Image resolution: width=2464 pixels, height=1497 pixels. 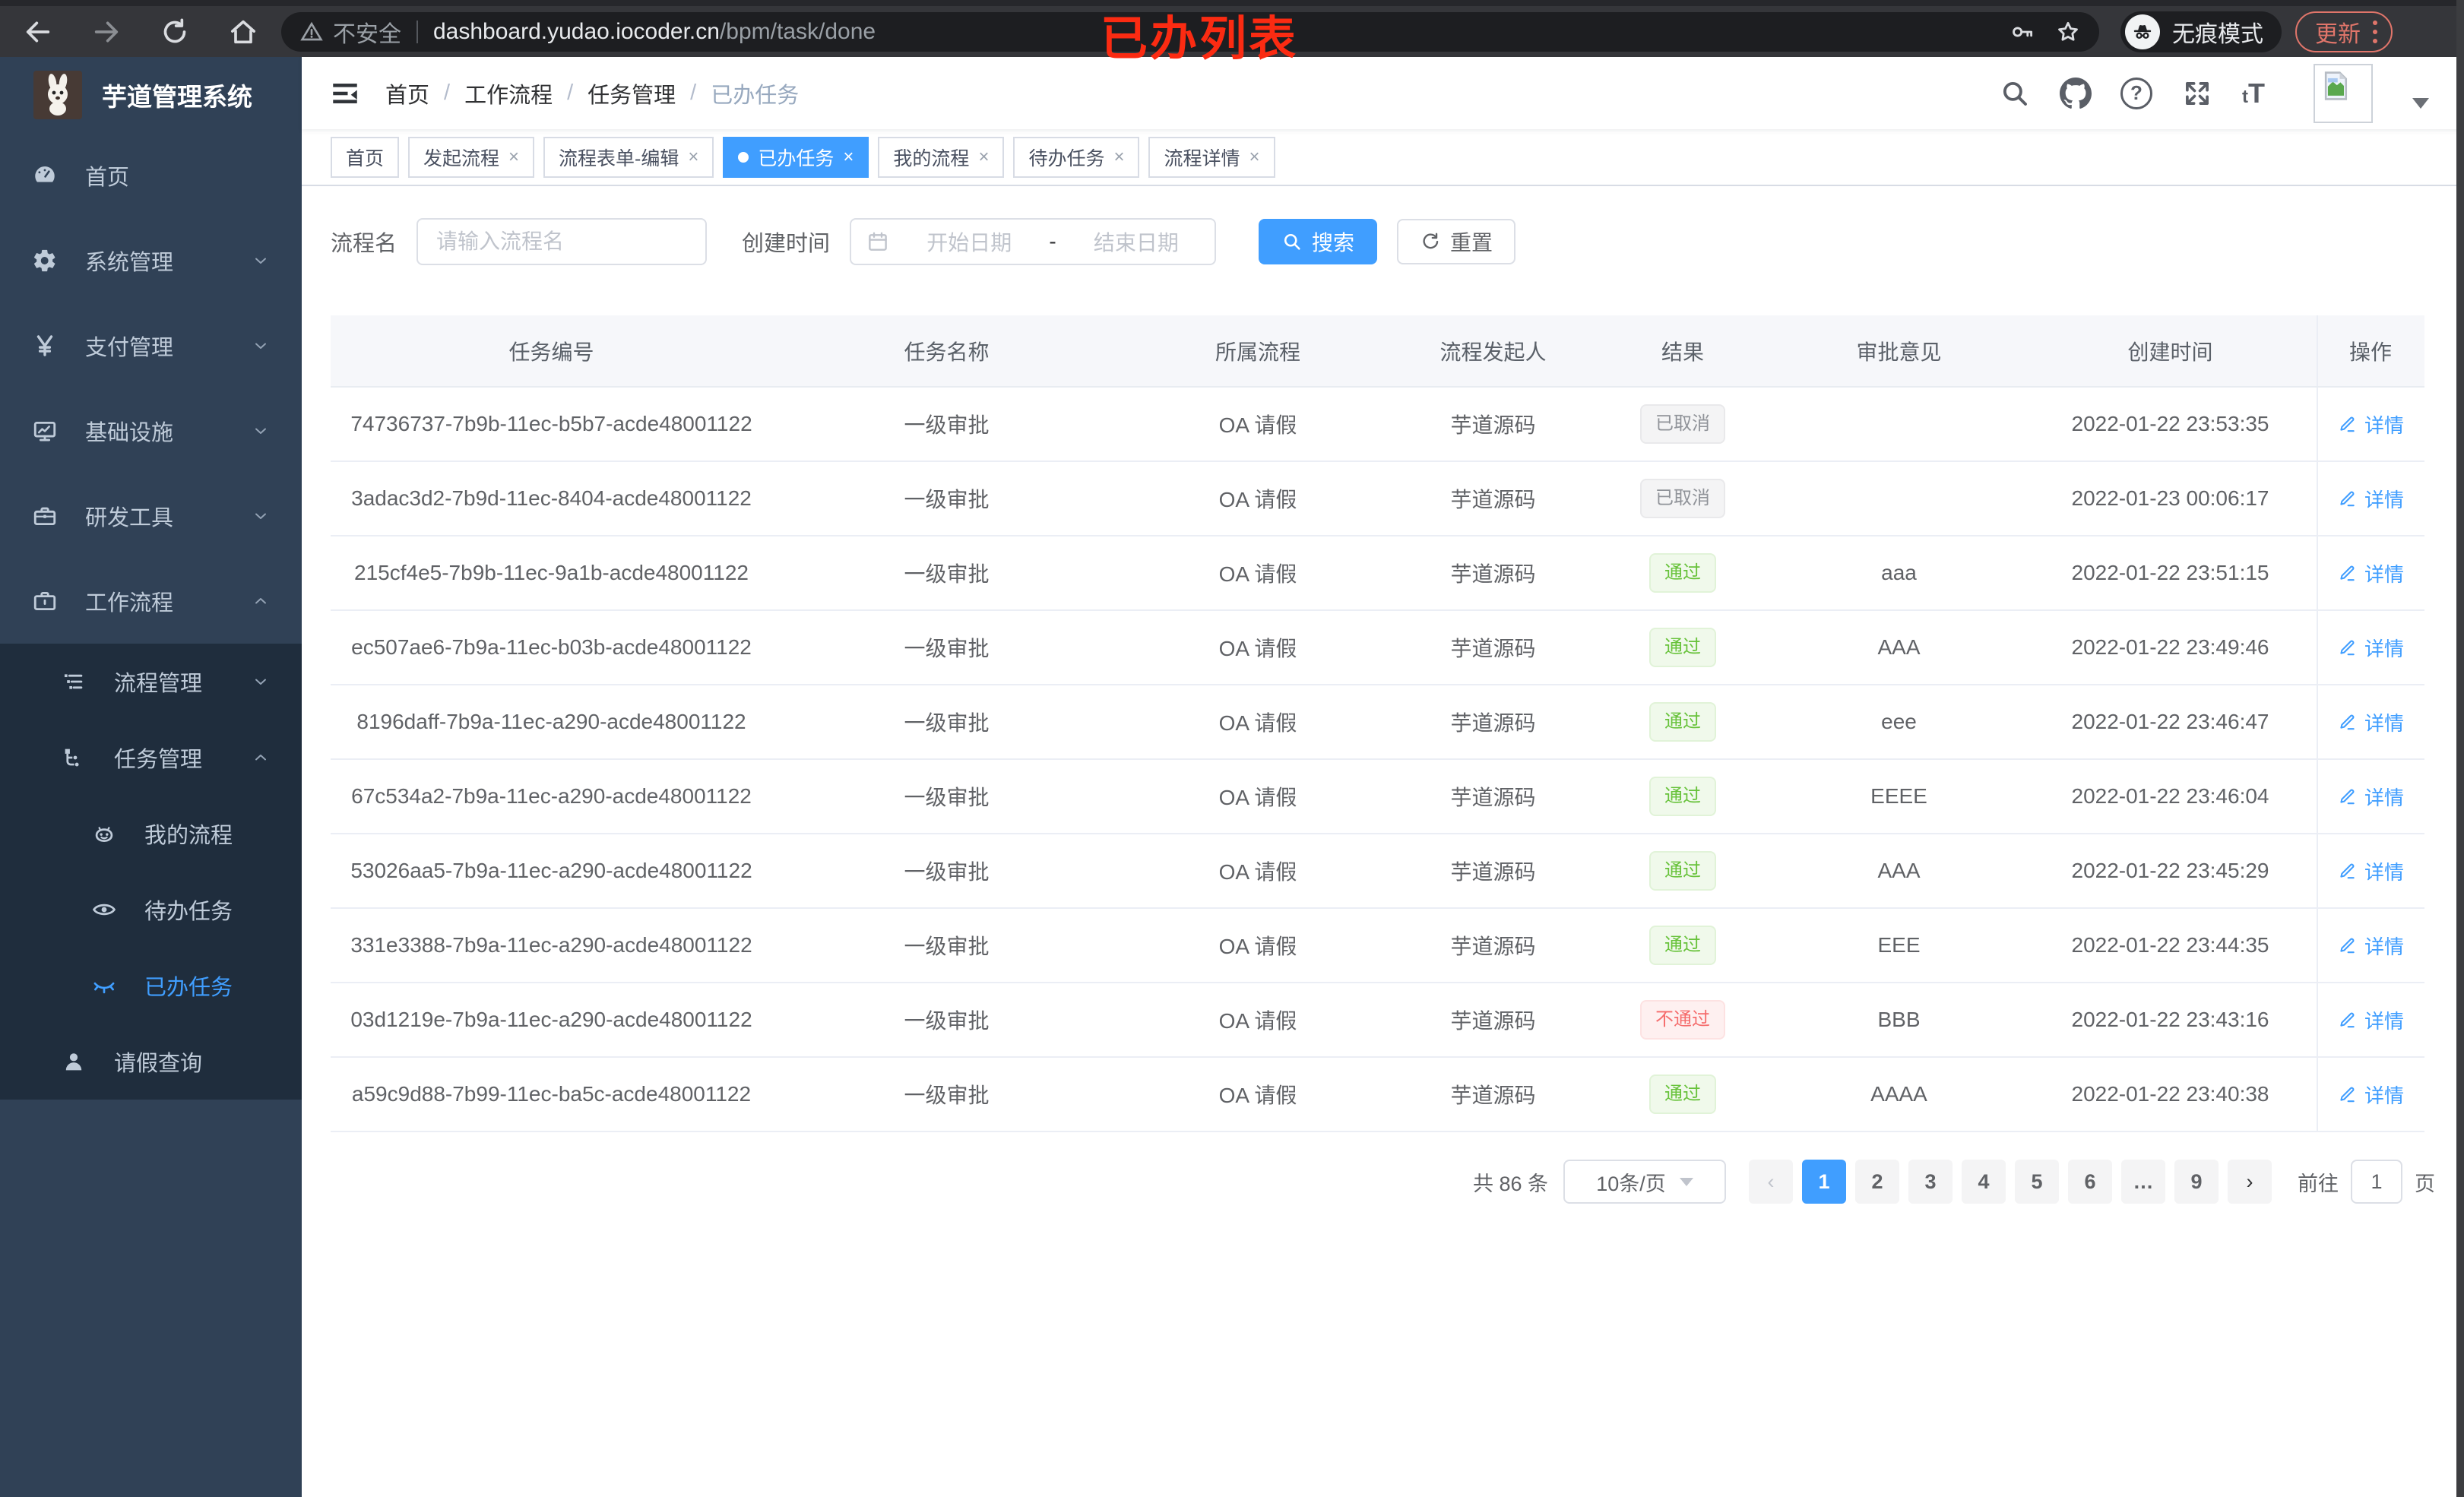 I want to click on tab-6: 流程详情 ×, so click(x=1211, y=157).